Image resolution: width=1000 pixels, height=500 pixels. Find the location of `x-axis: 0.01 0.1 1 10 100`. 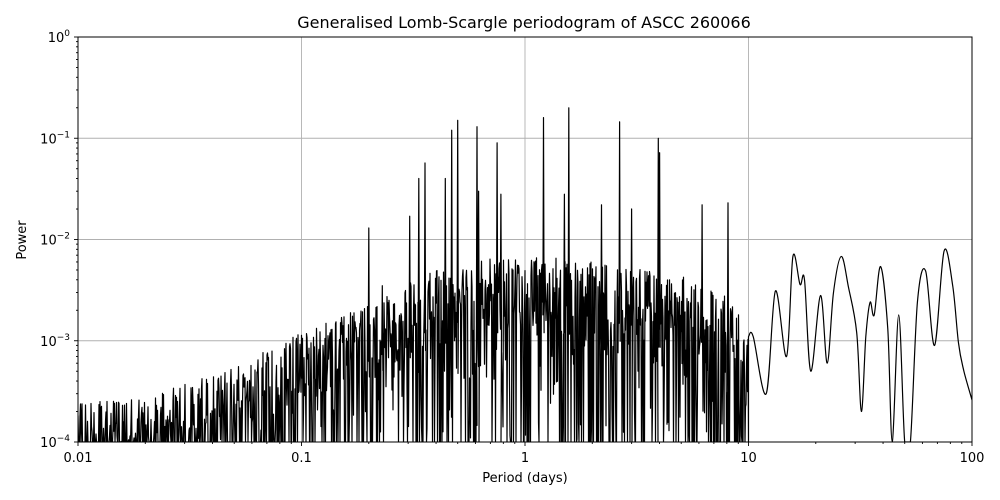

x-axis: 0.01 0.1 1 10 100 is located at coordinates (524, 454).